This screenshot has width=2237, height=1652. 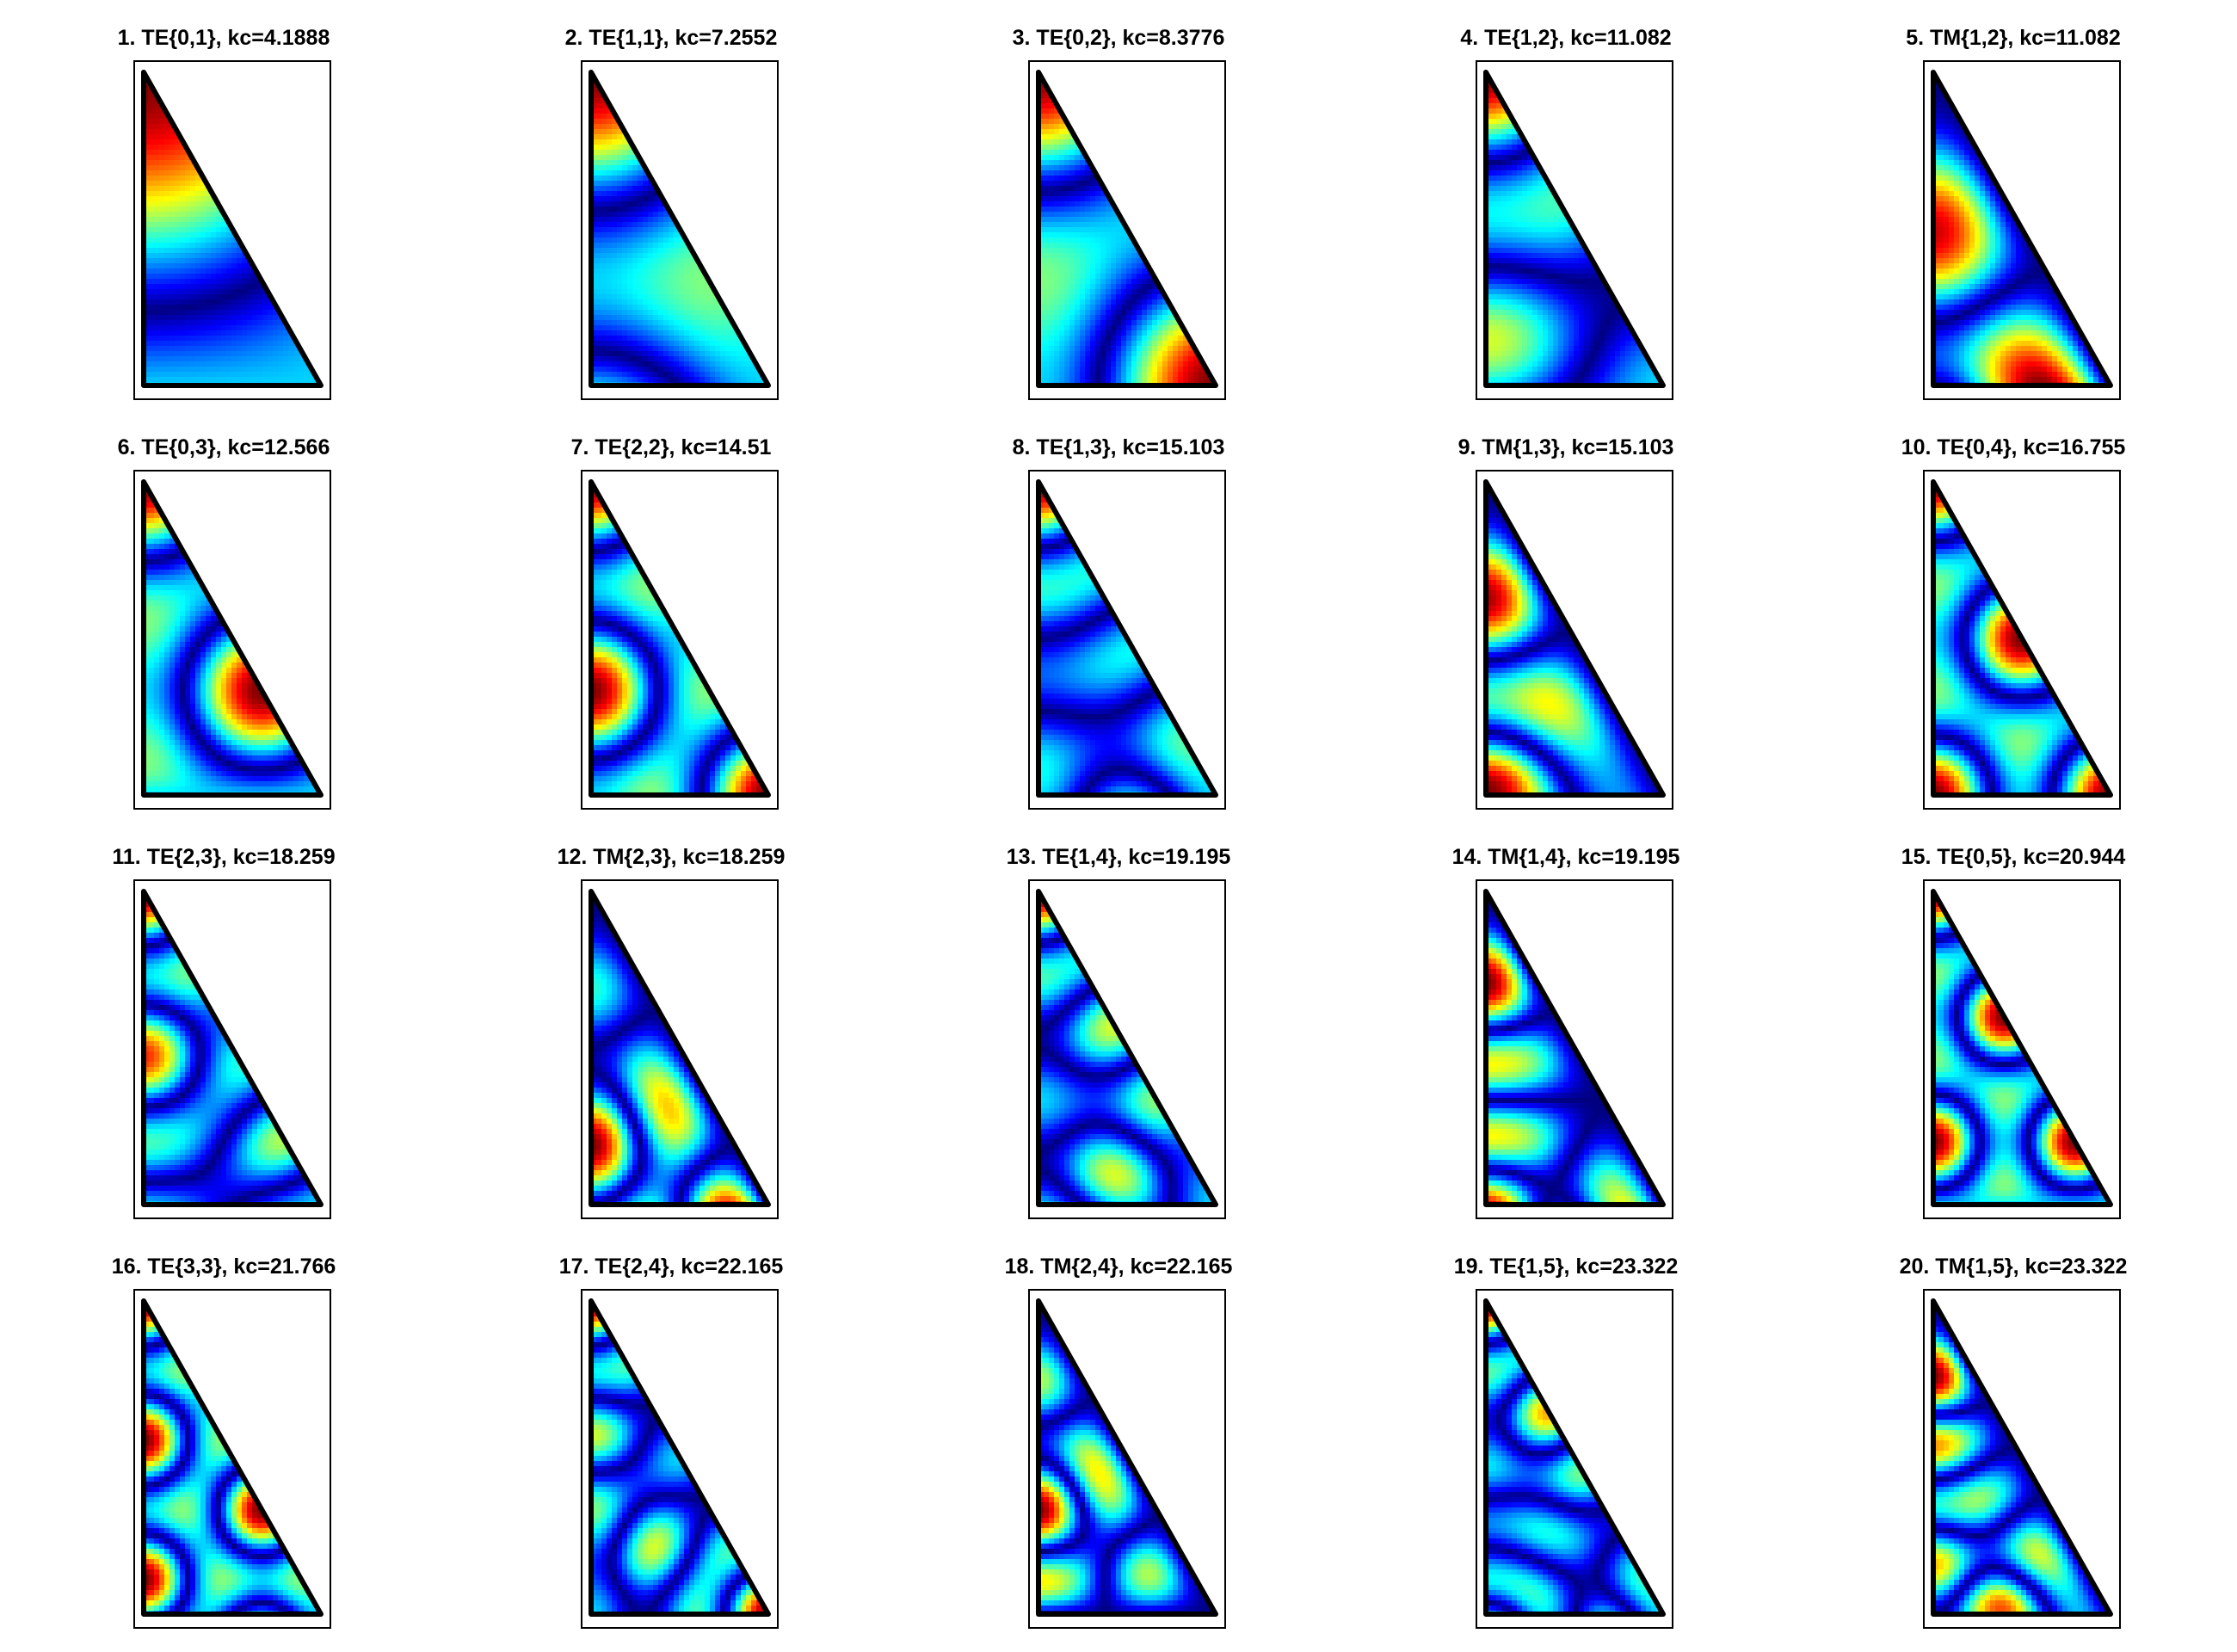 What do you see at coordinates (2014, 1266) in the screenshot?
I see `panel-title: 20. TM{1,5}, kc=23.322` at bounding box center [2014, 1266].